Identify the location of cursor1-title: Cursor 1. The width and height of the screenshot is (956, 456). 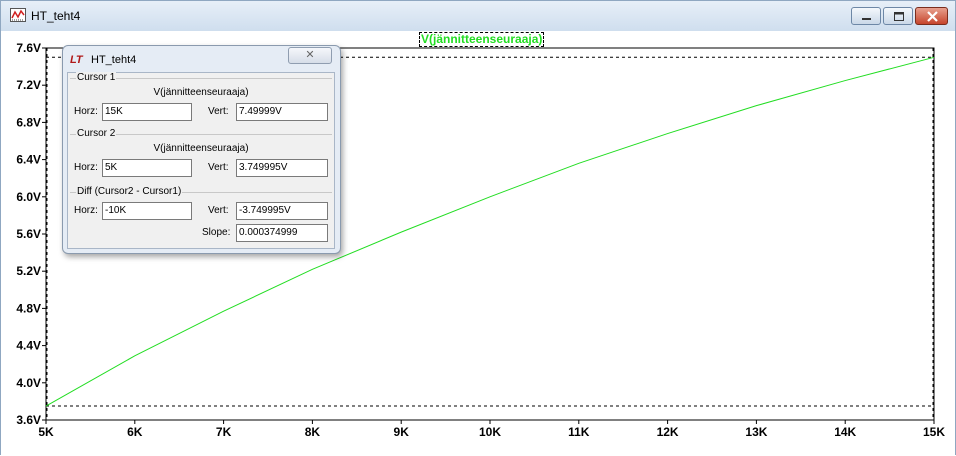
(96, 77).